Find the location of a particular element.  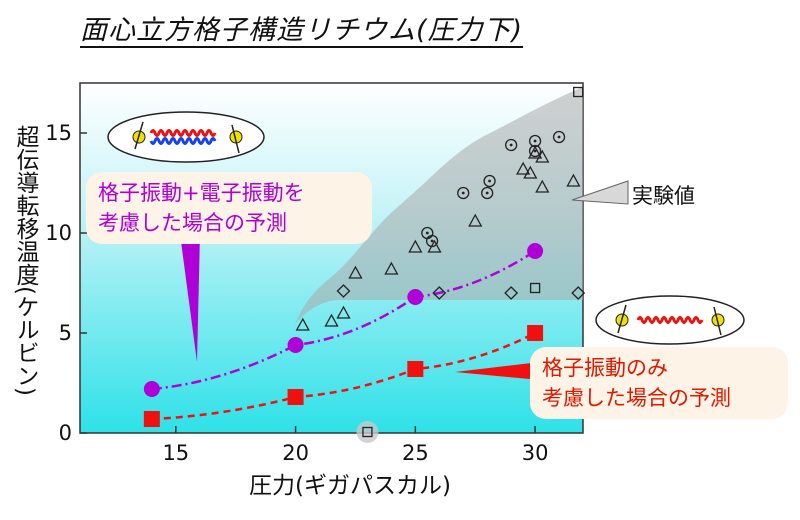

series-2-point-7-ring is located at coordinates (535, 151).